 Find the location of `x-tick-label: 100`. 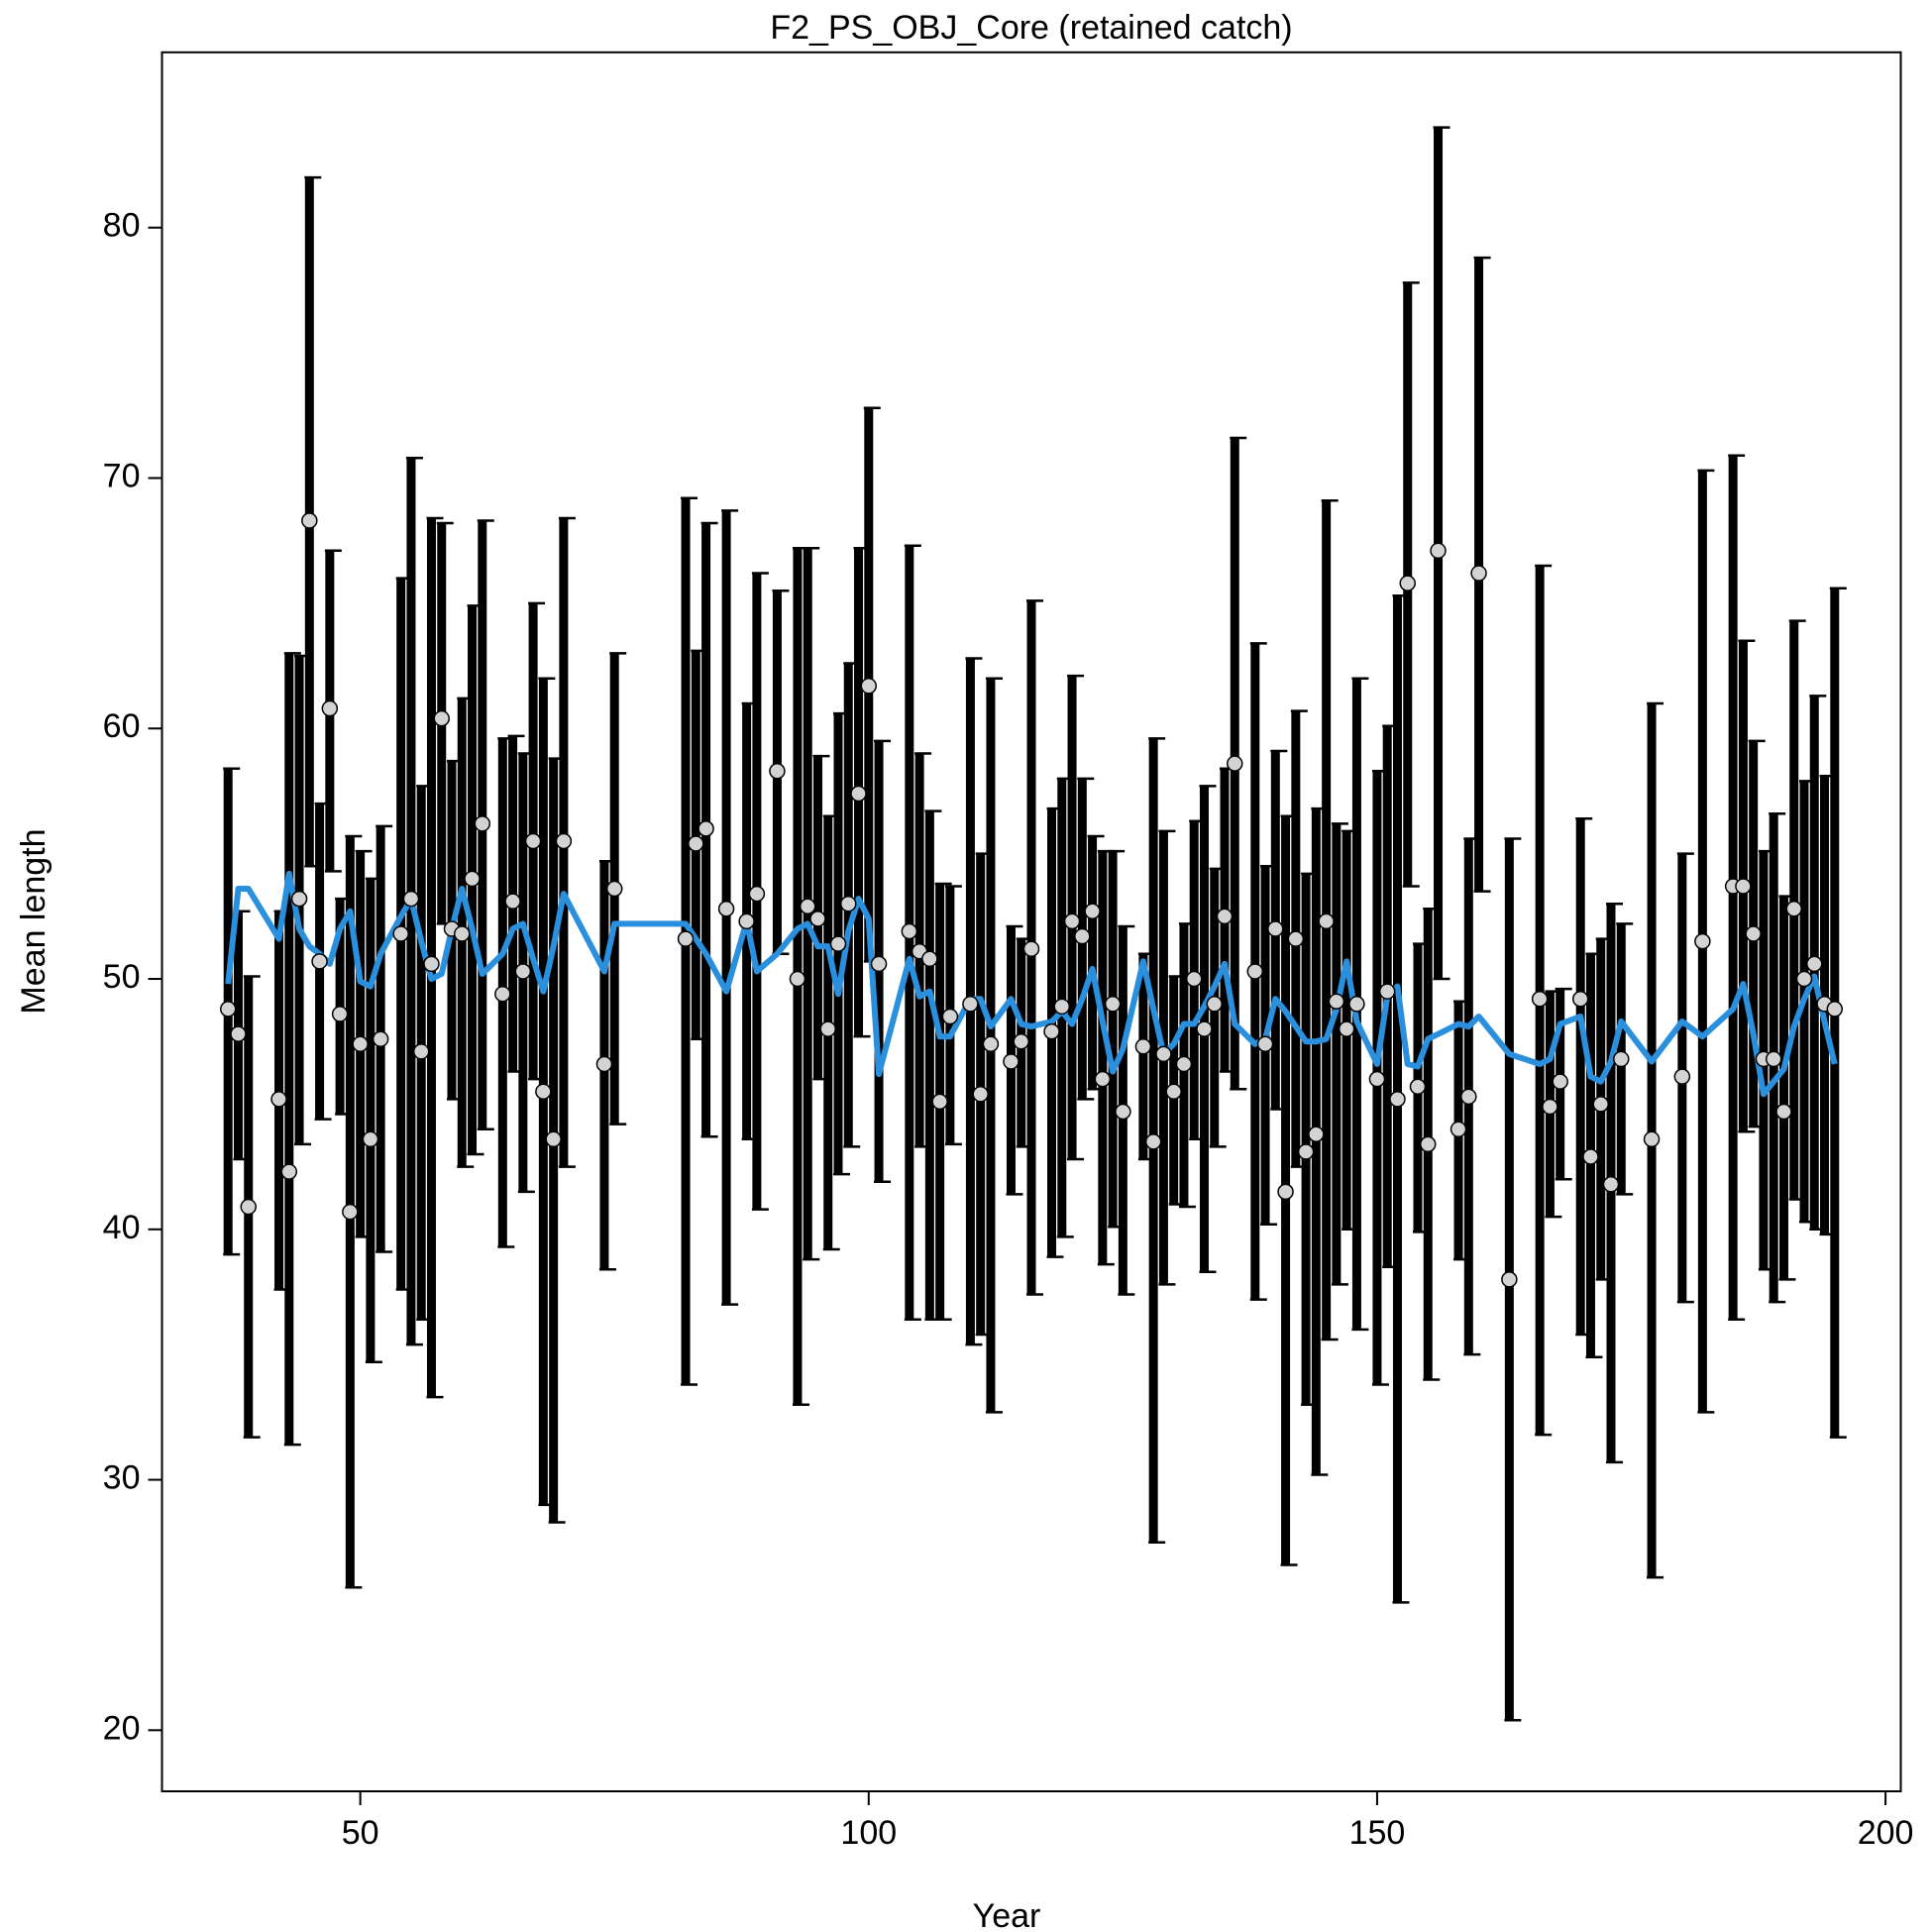

x-tick-label: 100 is located at coordinates (868, 1833).